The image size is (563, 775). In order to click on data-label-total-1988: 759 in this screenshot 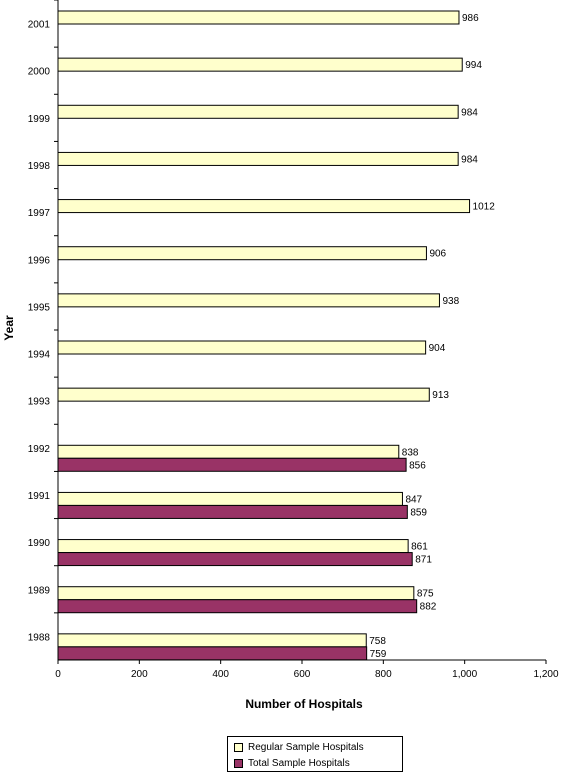, I will do `click(378, 654)`.